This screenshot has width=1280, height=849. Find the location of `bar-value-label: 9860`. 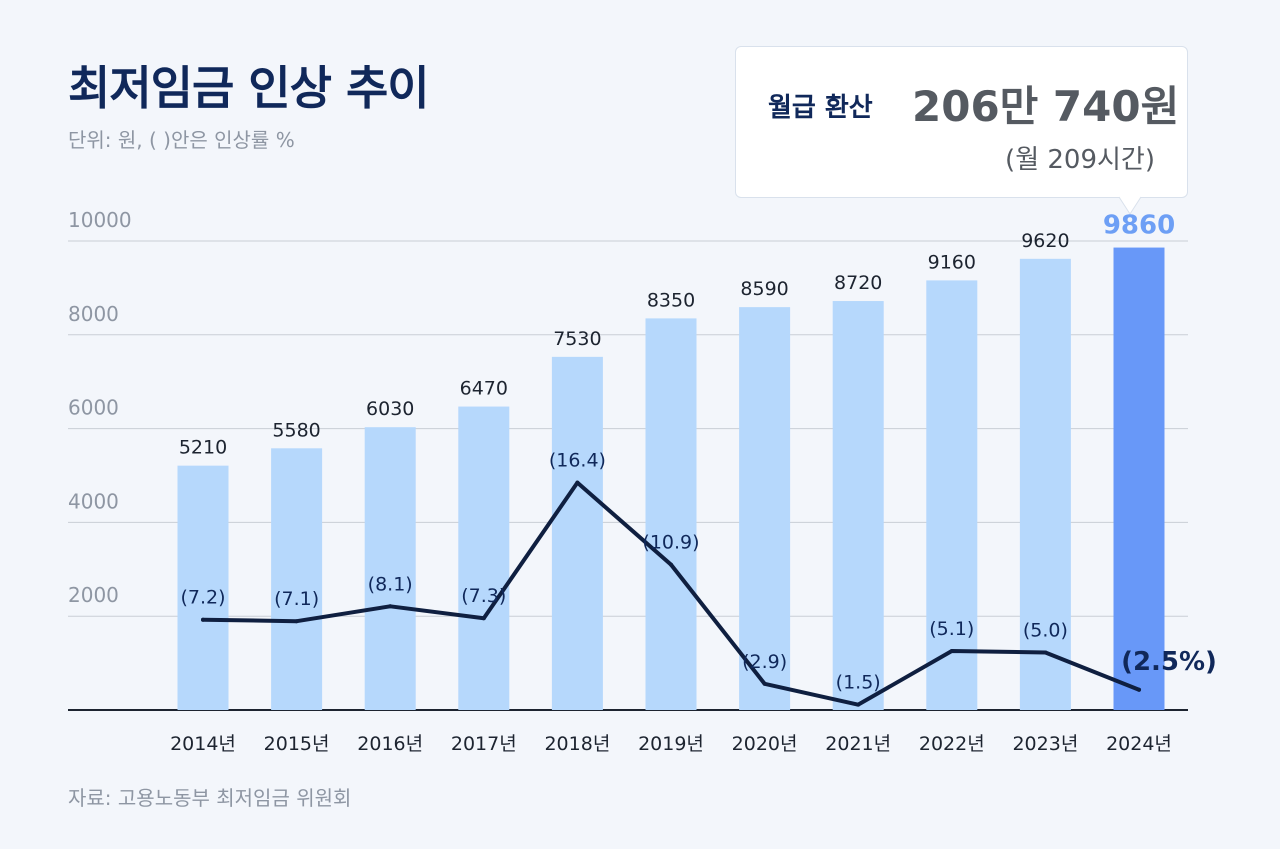

bar-value-label: 9860 is located at coordinates (1139, 226).